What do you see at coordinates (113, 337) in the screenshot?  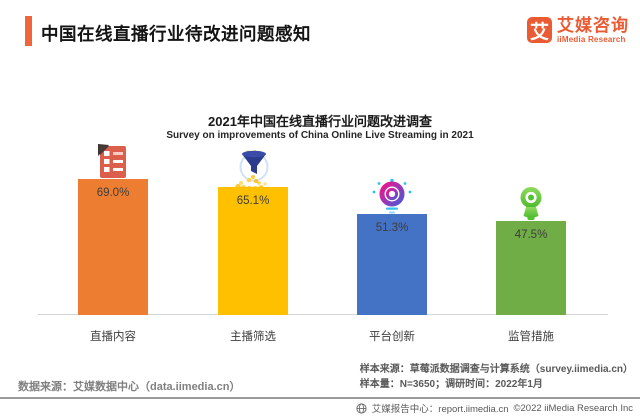 I see `category-label: 直播内容` at bounding box center [113, 337].